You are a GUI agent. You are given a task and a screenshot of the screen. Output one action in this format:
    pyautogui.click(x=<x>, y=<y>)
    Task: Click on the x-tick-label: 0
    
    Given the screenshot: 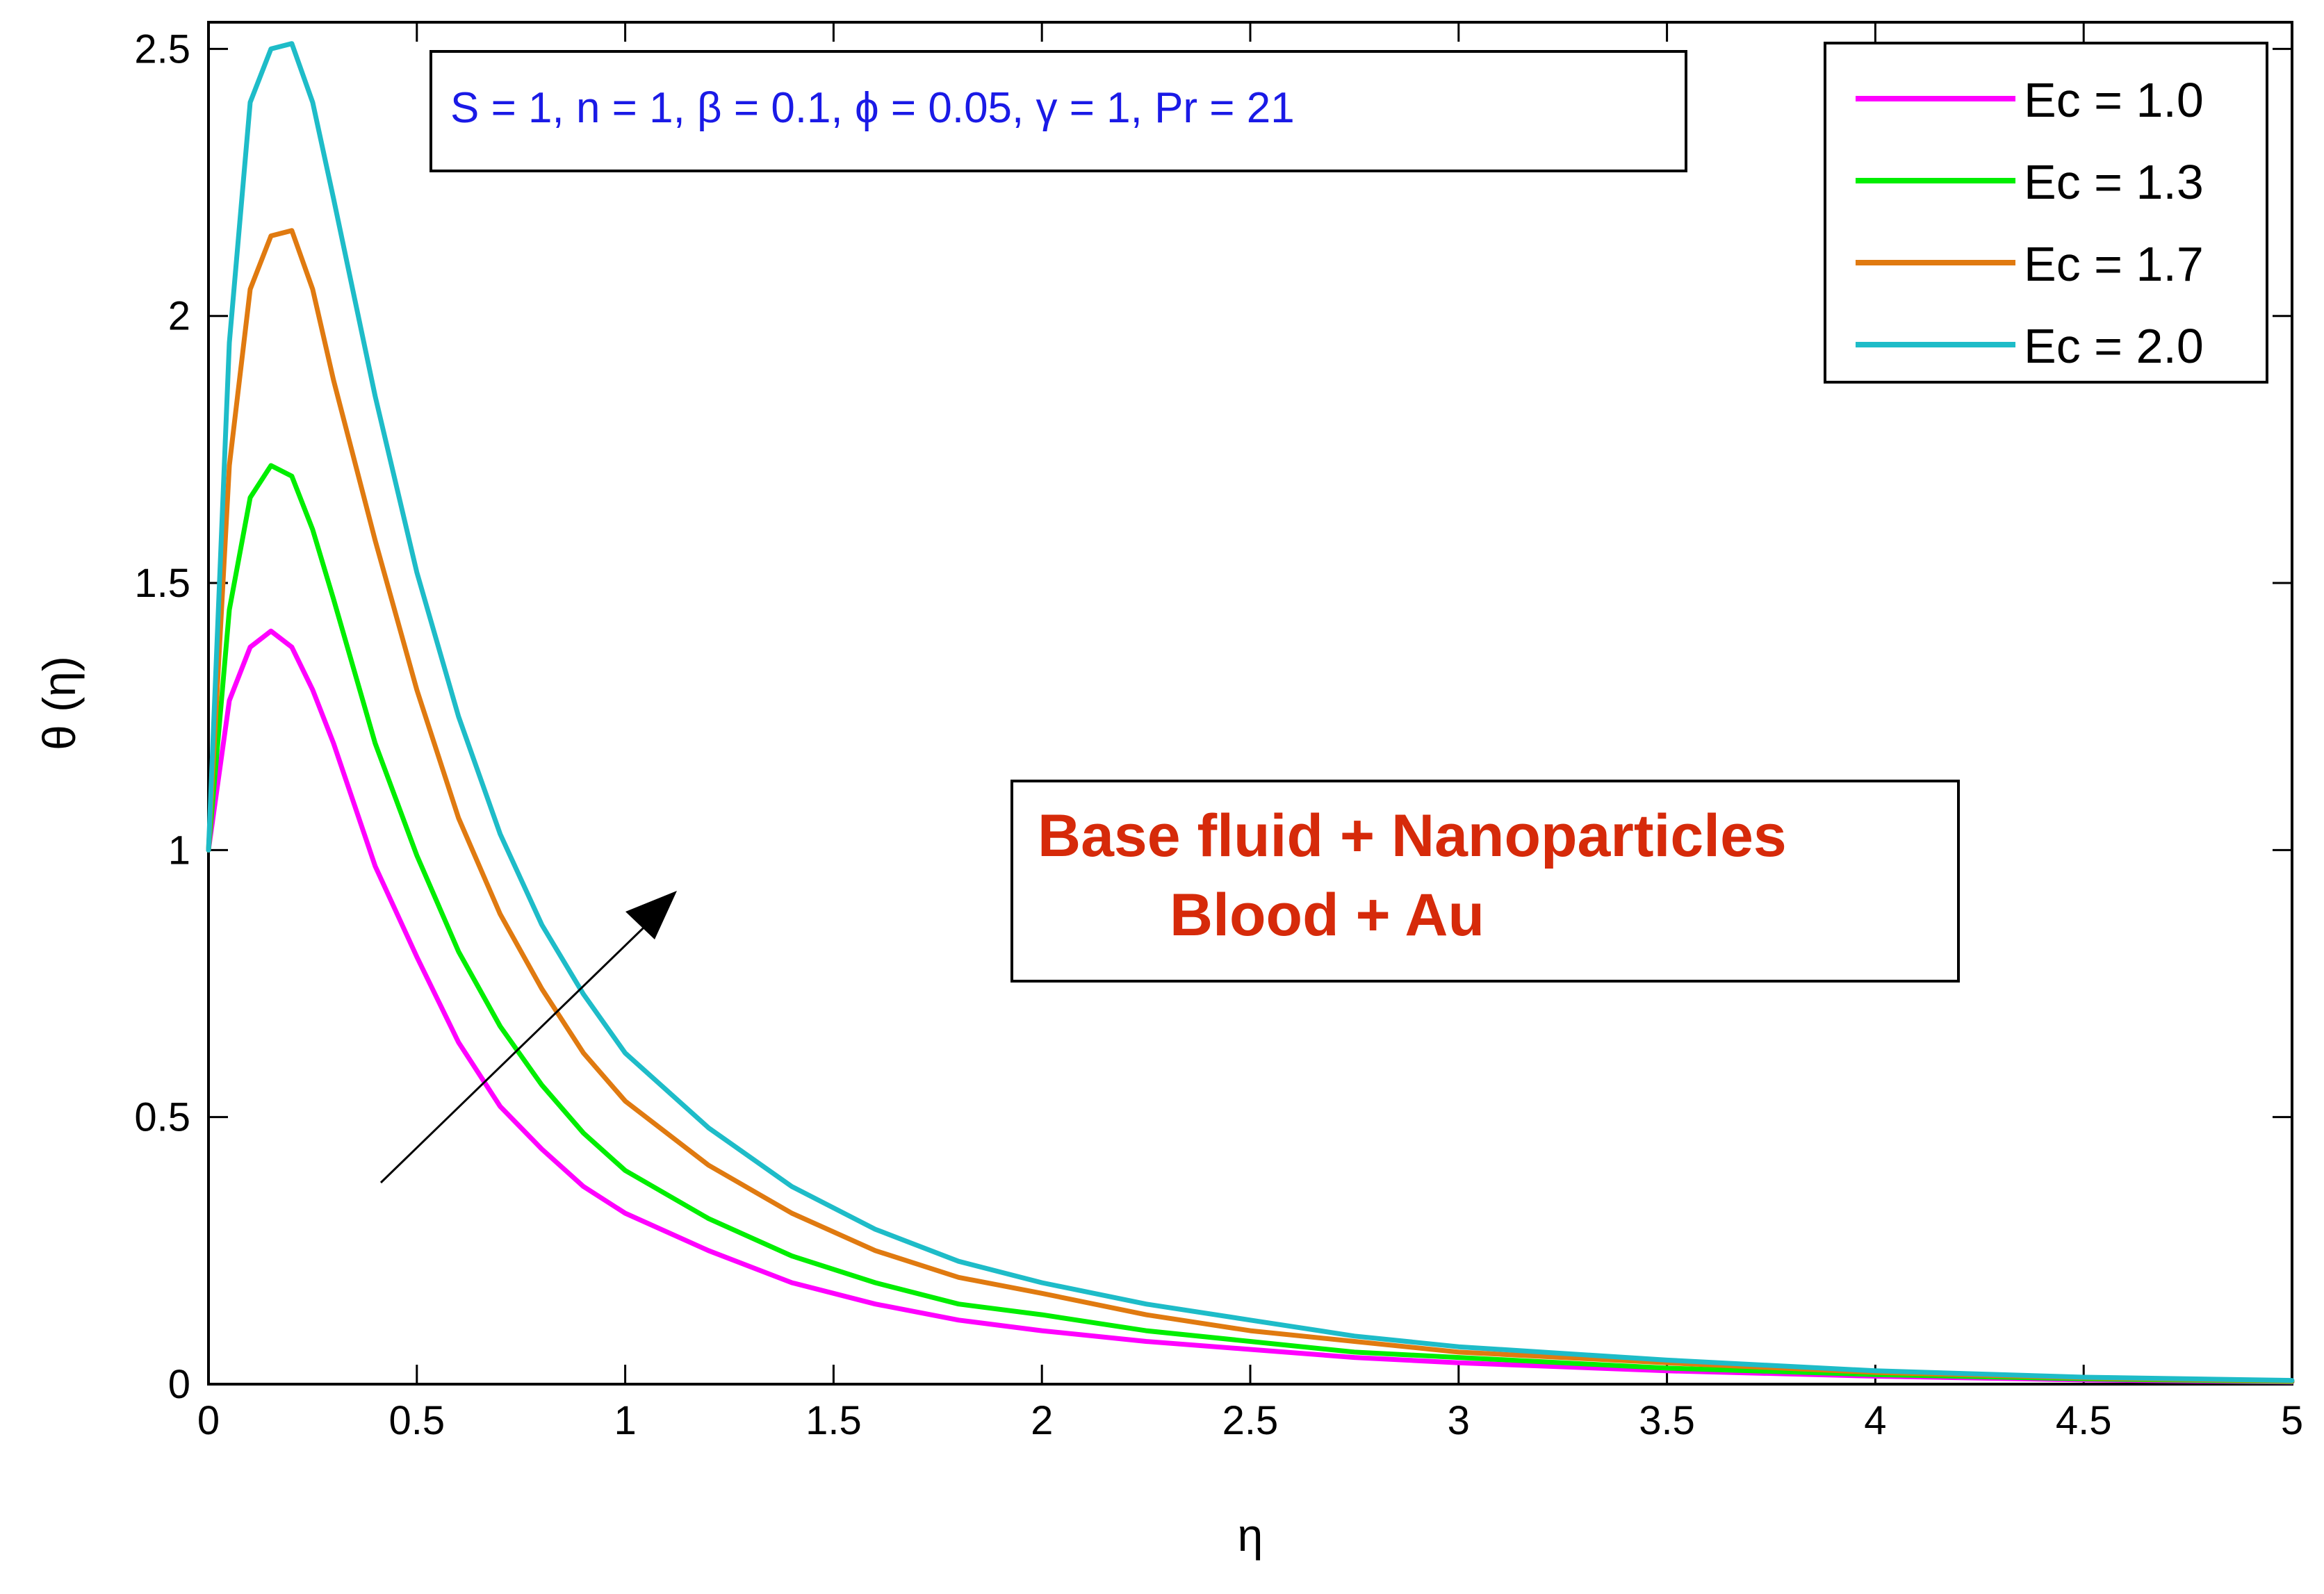 What is the action you would take?
    pyautogui.click(x=208, y=1421)
    